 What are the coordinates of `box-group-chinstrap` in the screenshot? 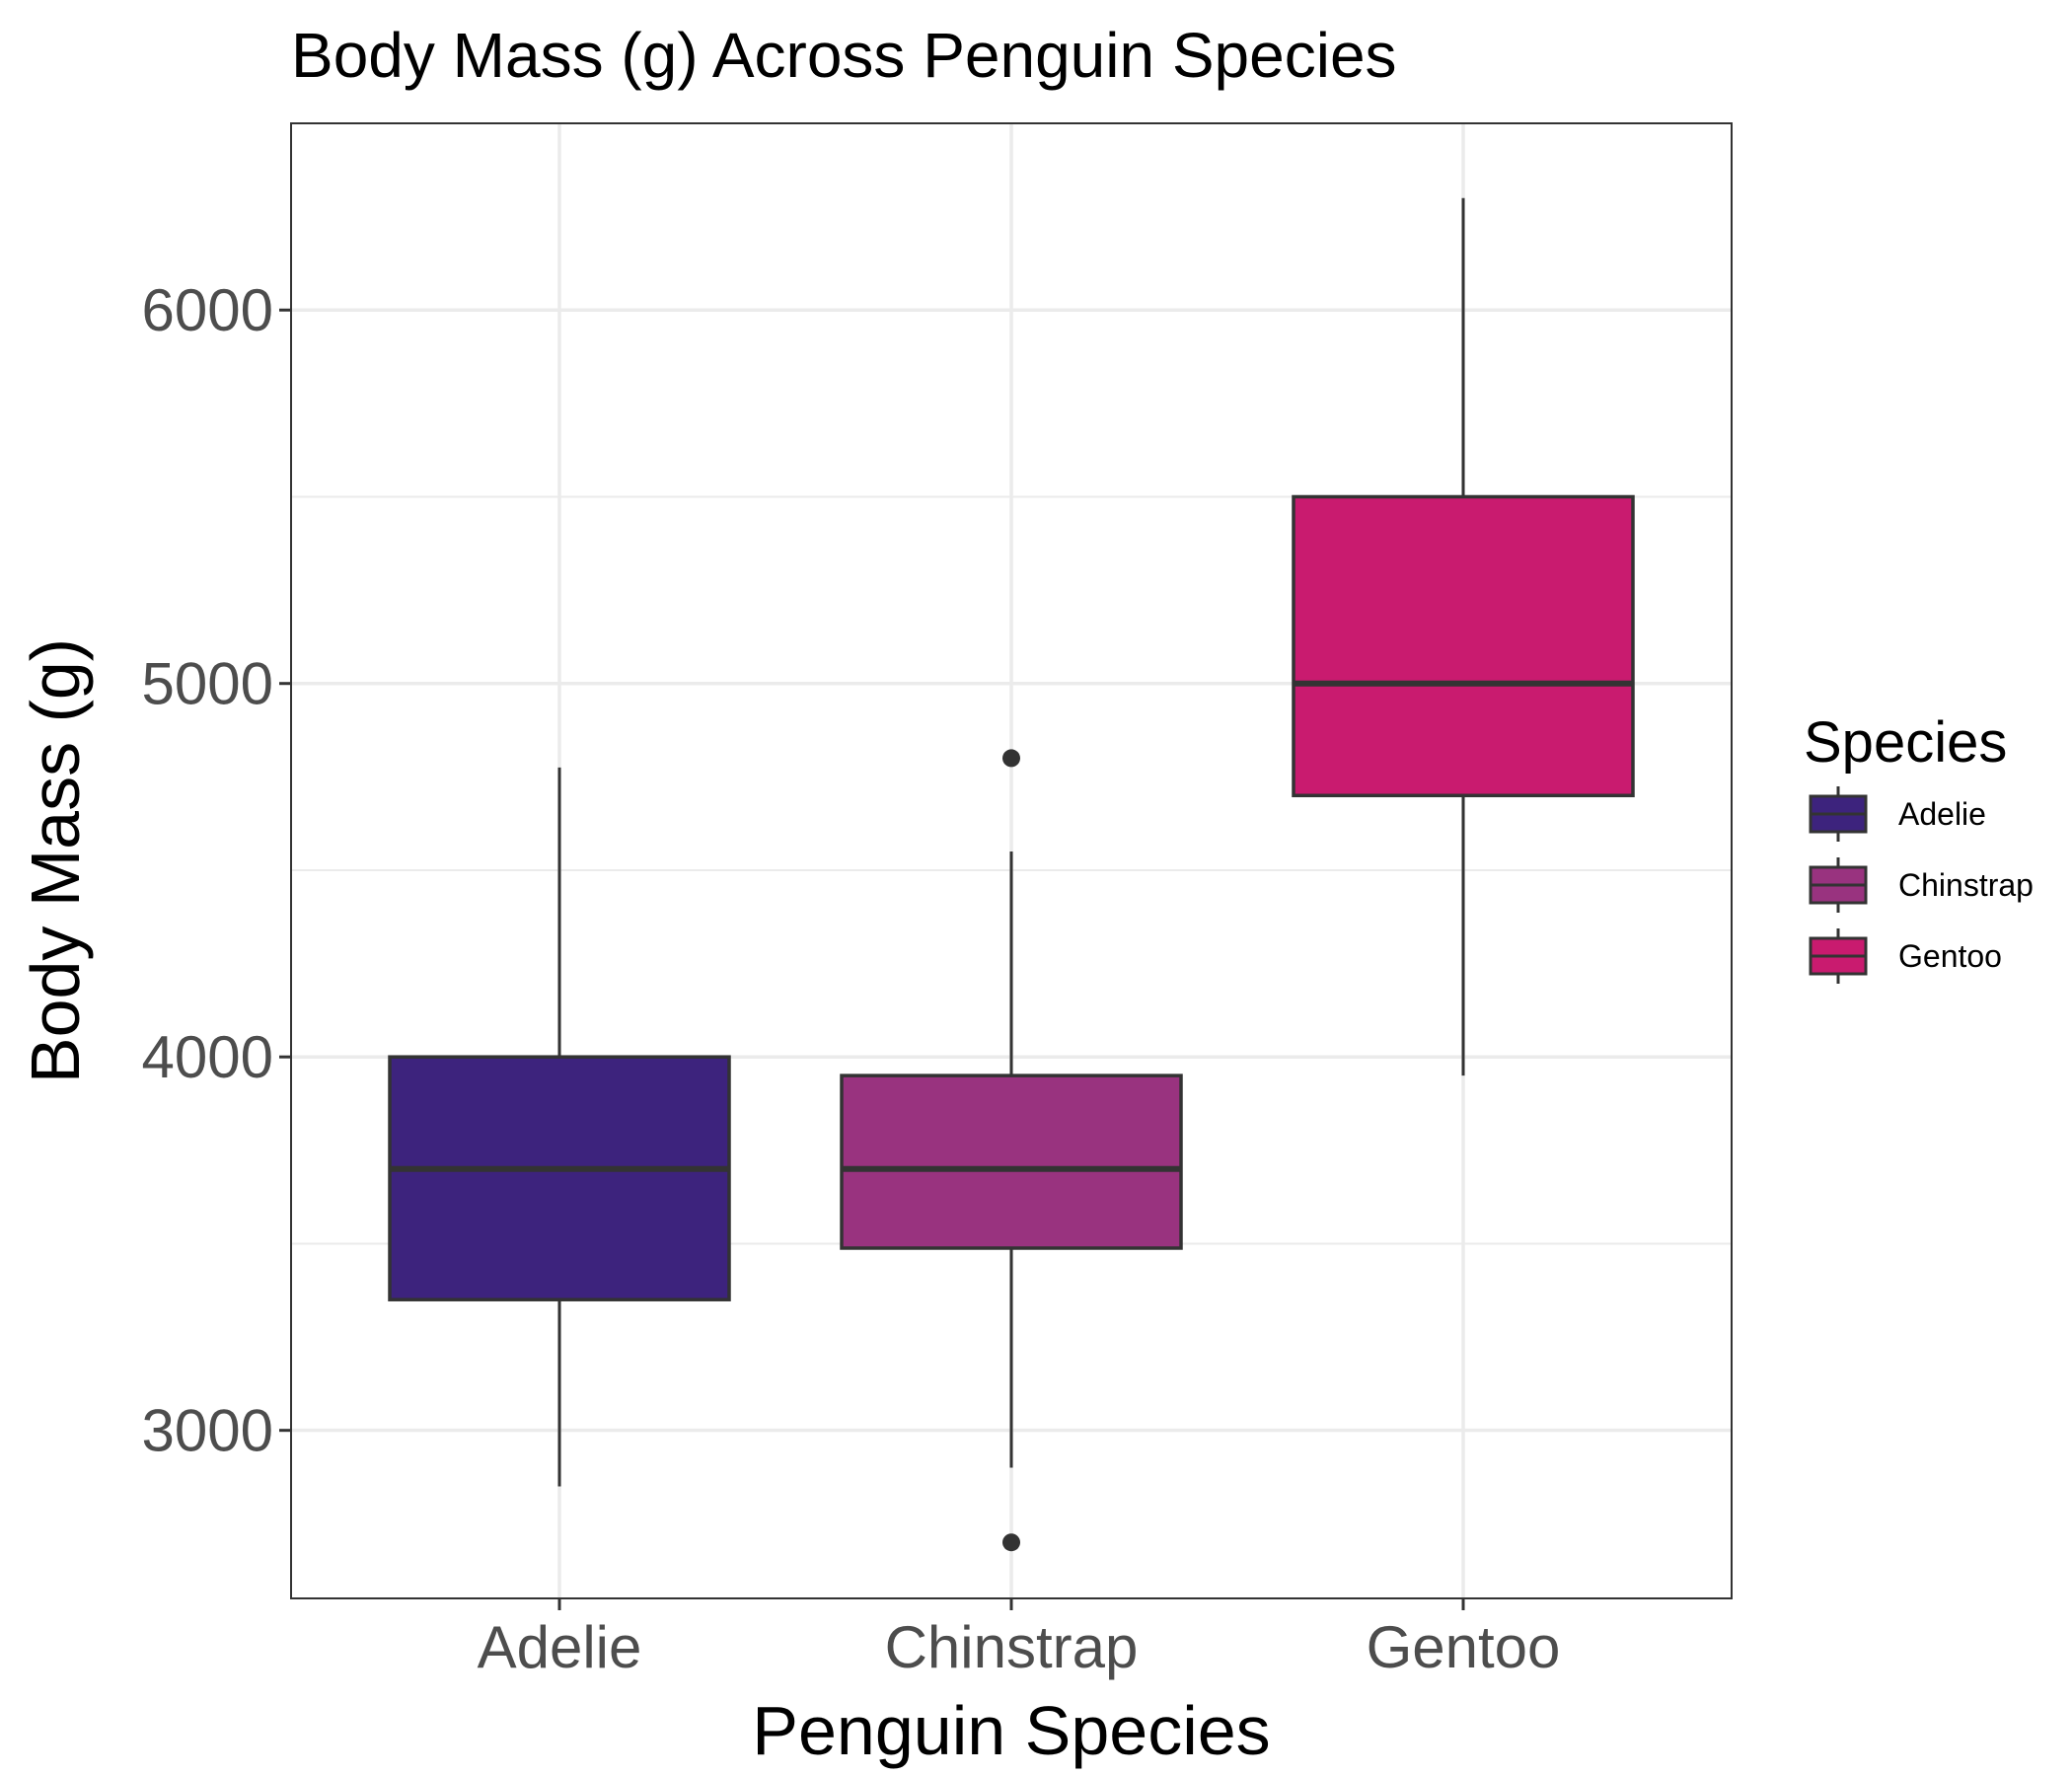 It's located at (1012, 1150).